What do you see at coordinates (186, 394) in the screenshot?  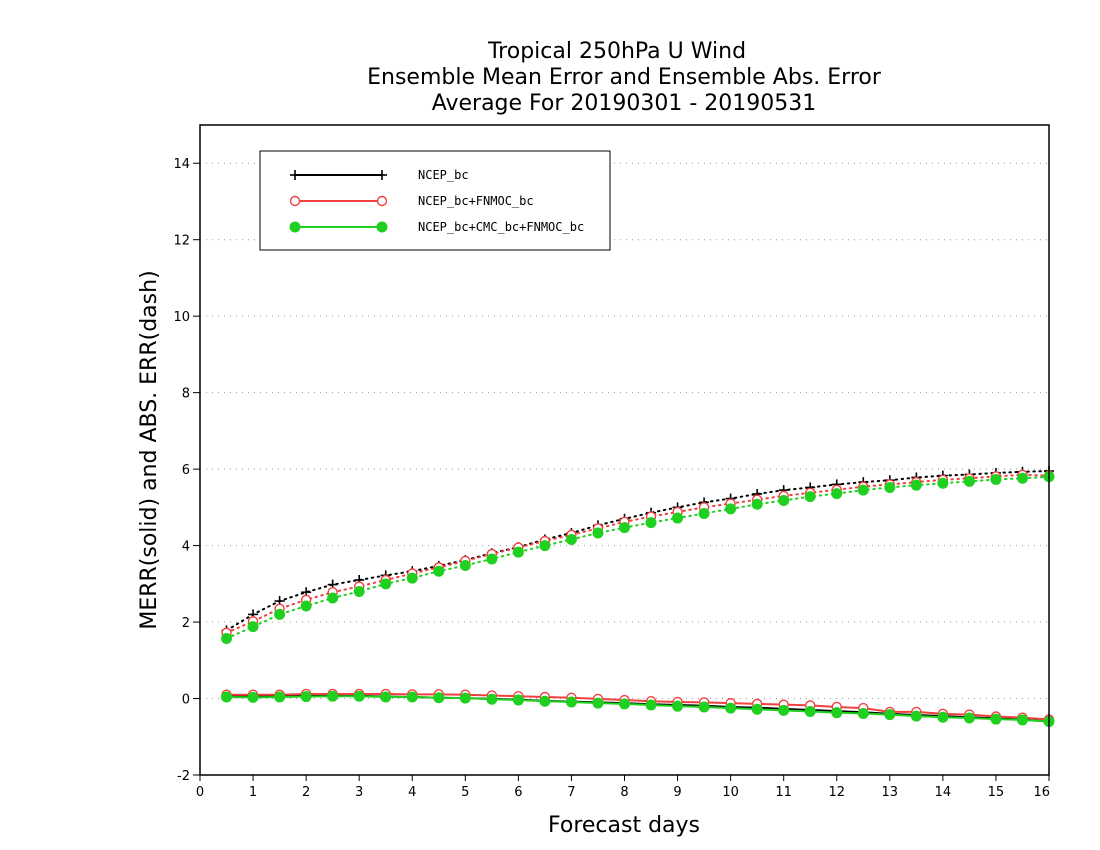 I see `y-tick-label: 8` at bounding box center [186, 394].